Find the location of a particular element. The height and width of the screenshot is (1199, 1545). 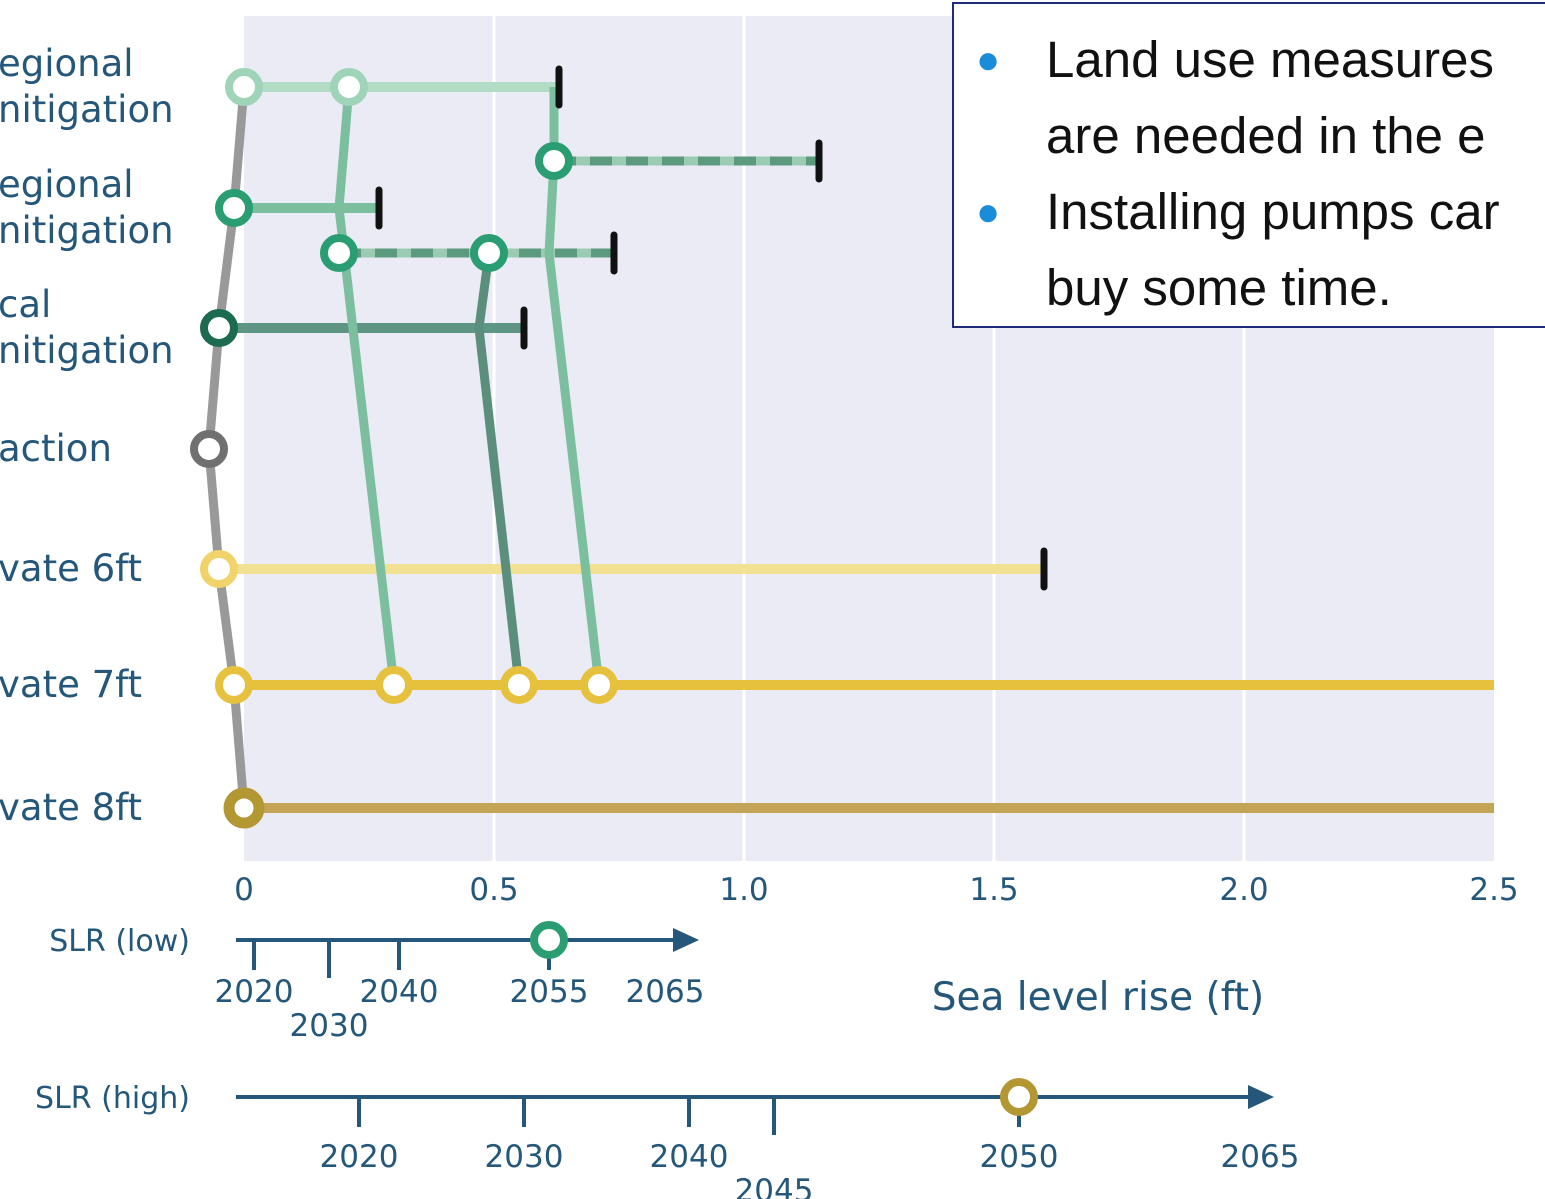

row-label: vate 6ft is located at coordinates (71, 568).